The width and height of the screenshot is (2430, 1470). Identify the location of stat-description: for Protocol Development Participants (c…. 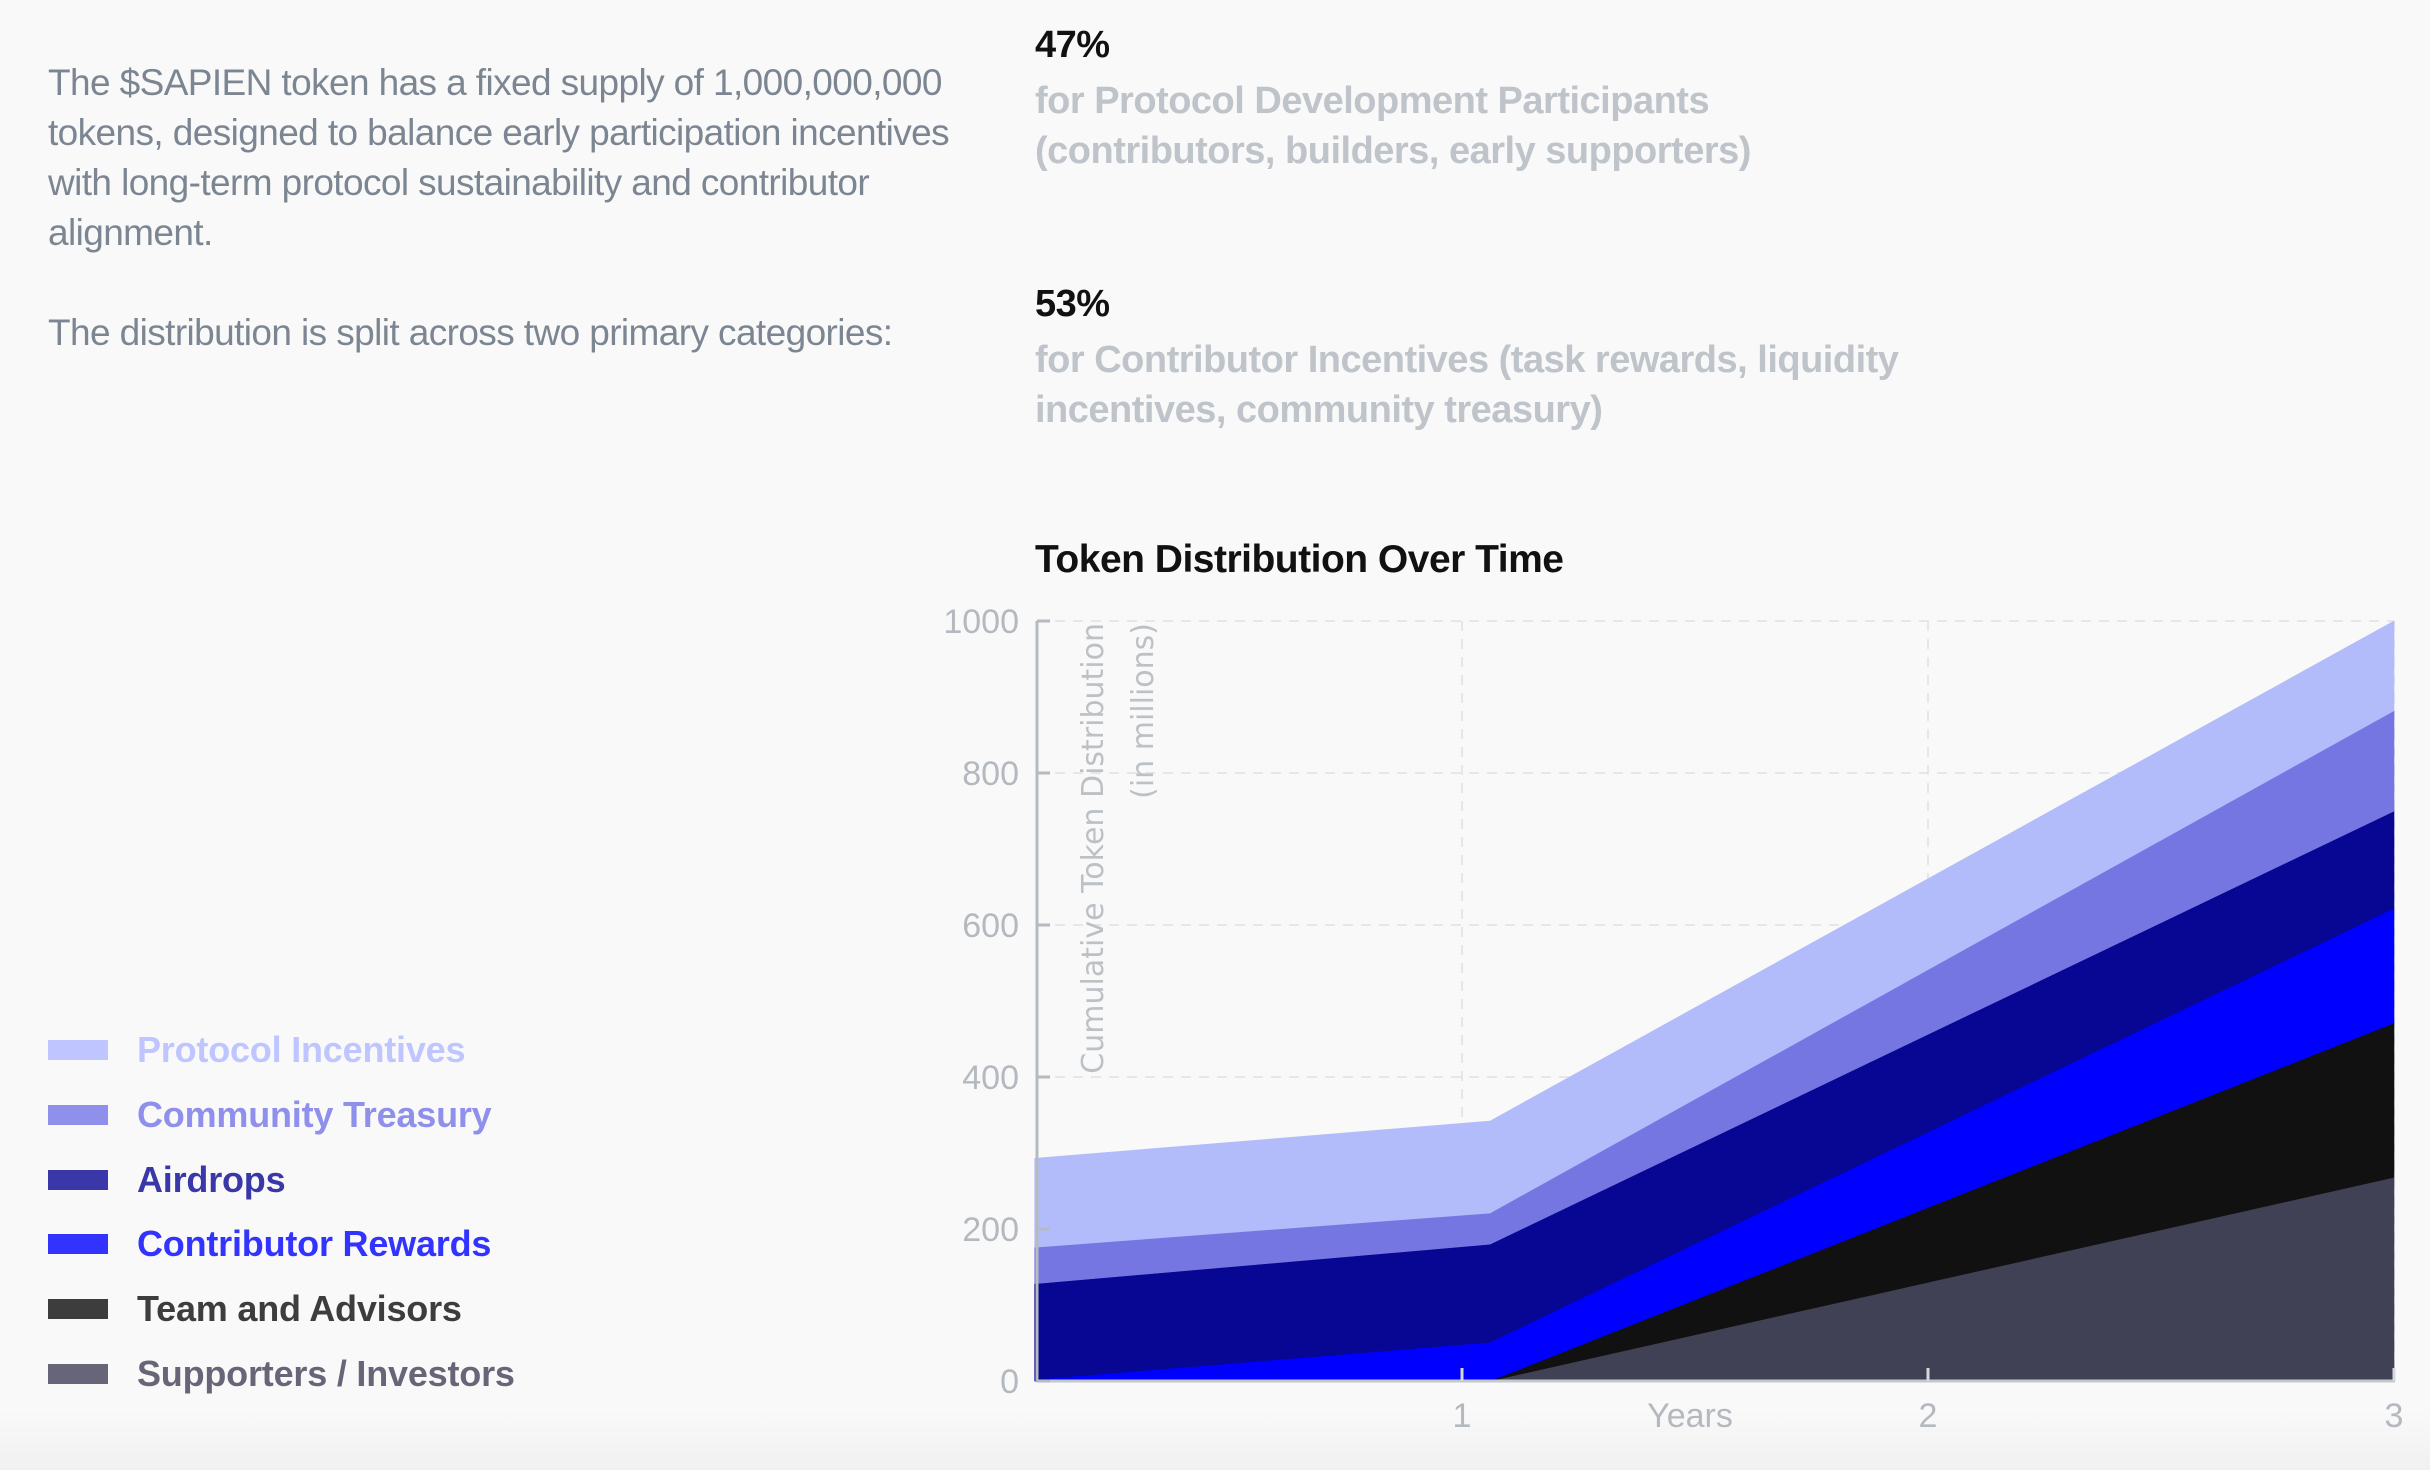
(1393, 126).